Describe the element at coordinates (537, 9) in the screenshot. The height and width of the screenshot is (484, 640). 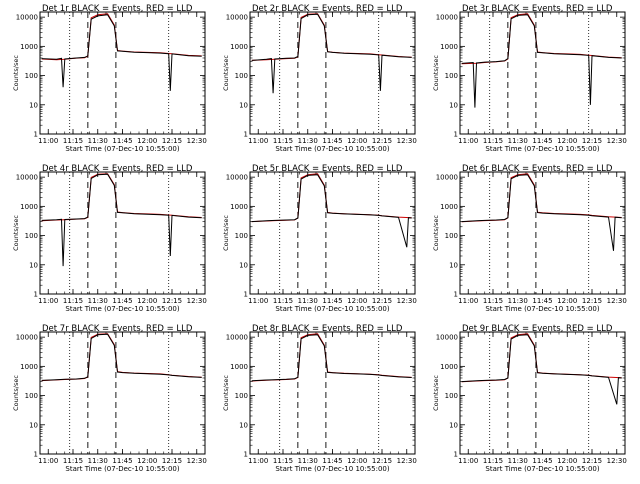
I see `chart-title: Det 3r BLACK = Events, RED = LLD` at that location.